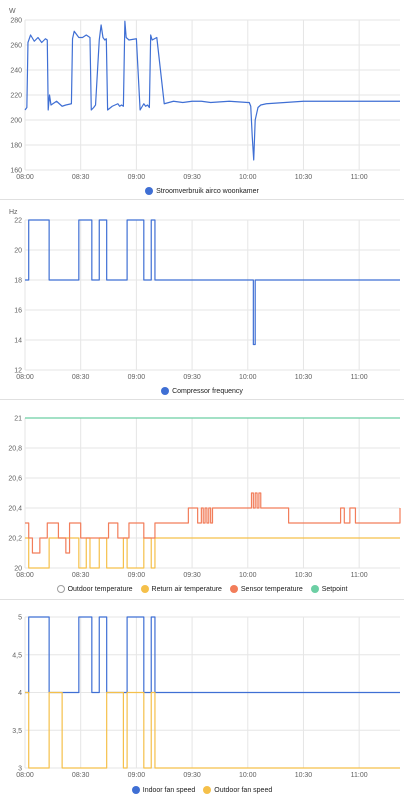  I want to click on y-tick-label: 5, so click(20, 618).